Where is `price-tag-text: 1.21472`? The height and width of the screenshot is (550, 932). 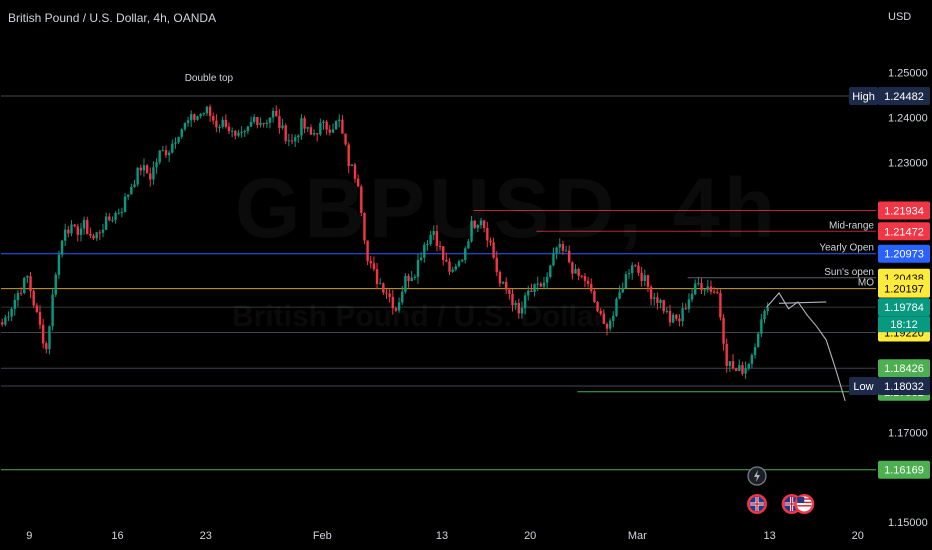 price-tag-text: 1.21472 is located at coordinates (904, 232).